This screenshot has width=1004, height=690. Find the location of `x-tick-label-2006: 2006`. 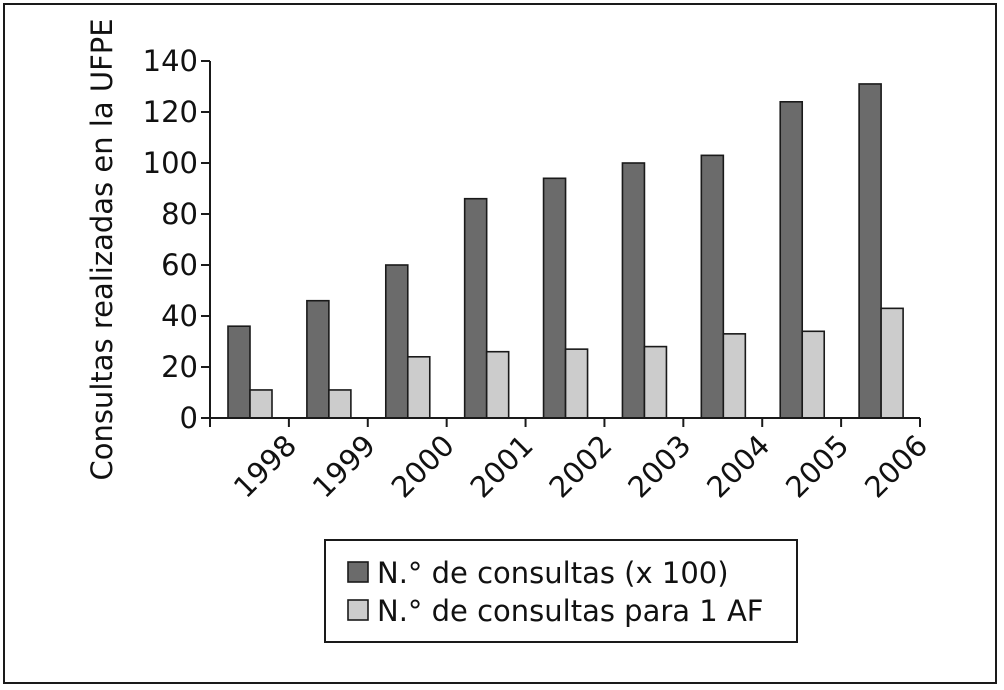

x-tick-label-2006: 2006 is located at coordinates (896, 466).